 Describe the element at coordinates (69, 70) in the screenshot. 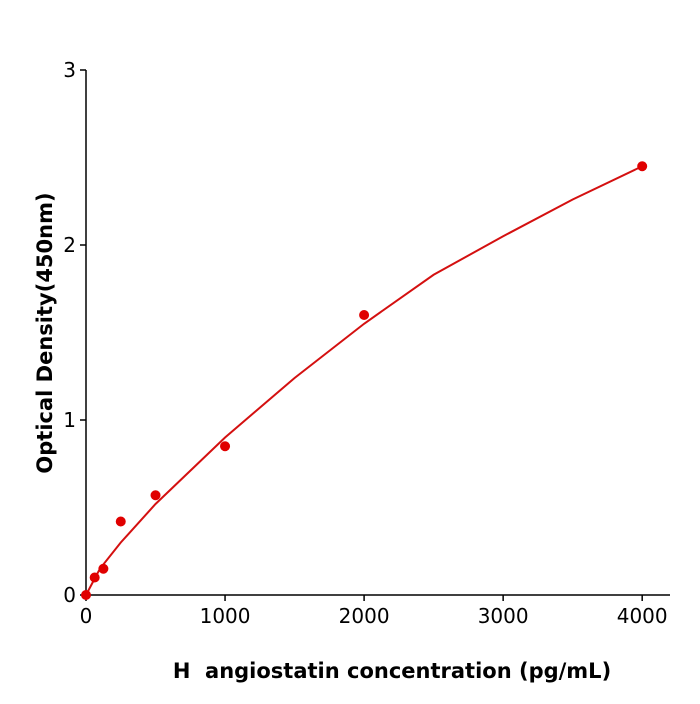

I see `y-tick-label: 3` at that location.